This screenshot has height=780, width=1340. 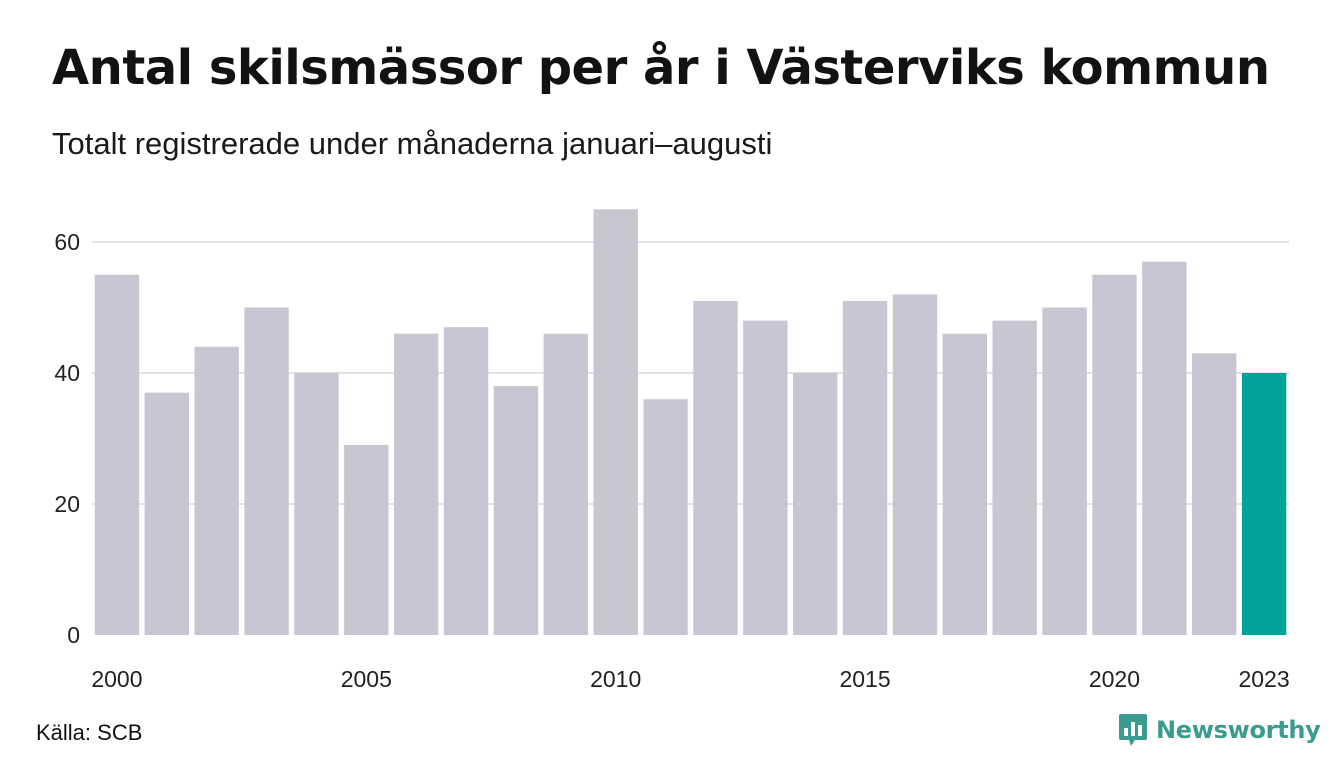 What do you see at coordinates (466, 481) in the screenshot?
I see `bar-2007` at bounding box center [466, 481].